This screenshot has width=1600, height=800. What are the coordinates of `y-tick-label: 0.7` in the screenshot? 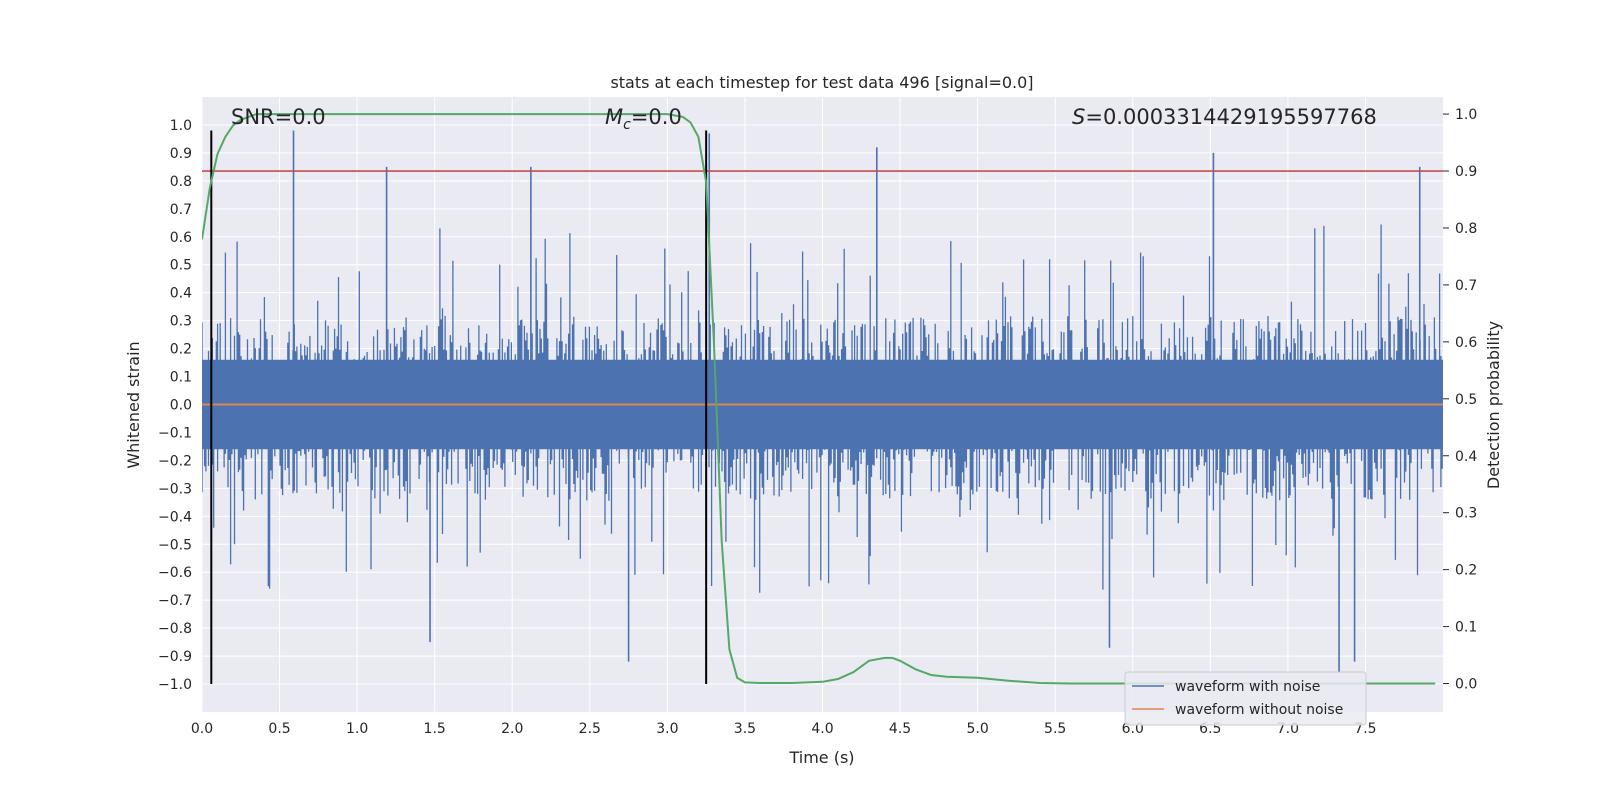 It's located at (181, 210).